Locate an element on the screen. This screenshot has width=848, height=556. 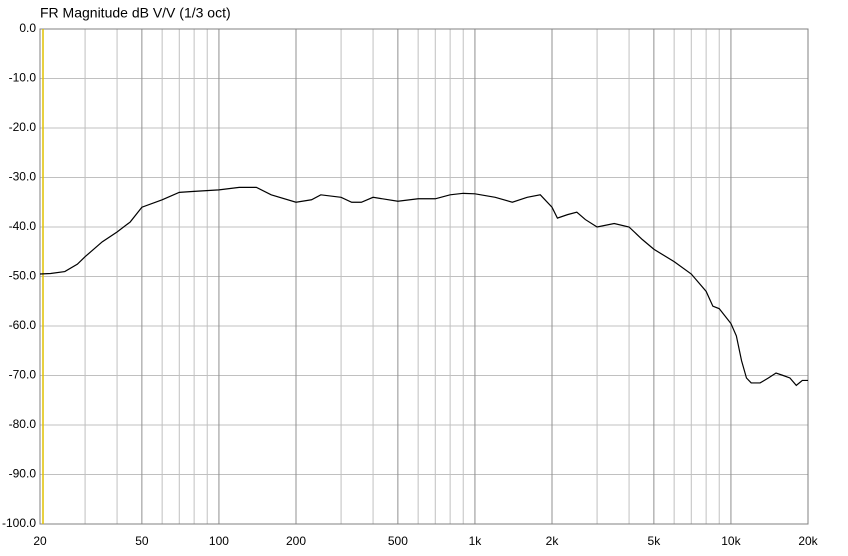
x-tick-label: 500 is located at coordinates (398, 541).